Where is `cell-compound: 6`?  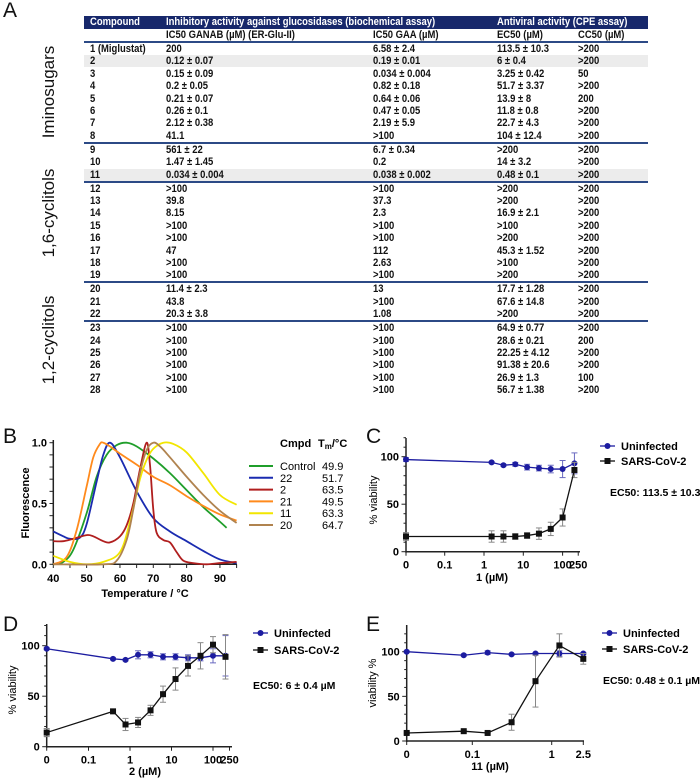
cell-compound: 6 is located at coordinates (93, 111).